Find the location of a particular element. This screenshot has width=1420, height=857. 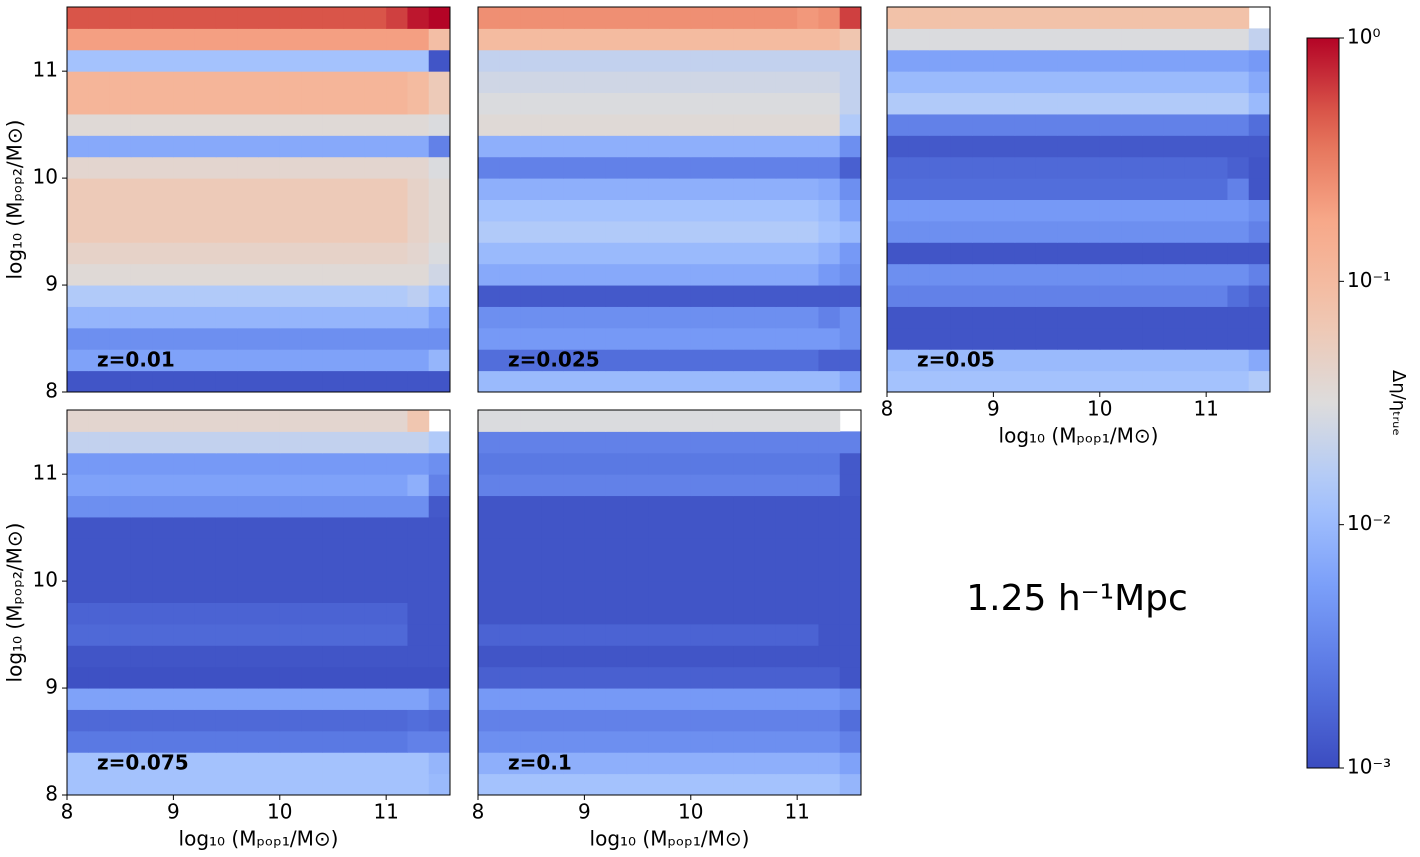

colorbar-tick-label: 10⁻¹ is located at coordinates (1369, 280).